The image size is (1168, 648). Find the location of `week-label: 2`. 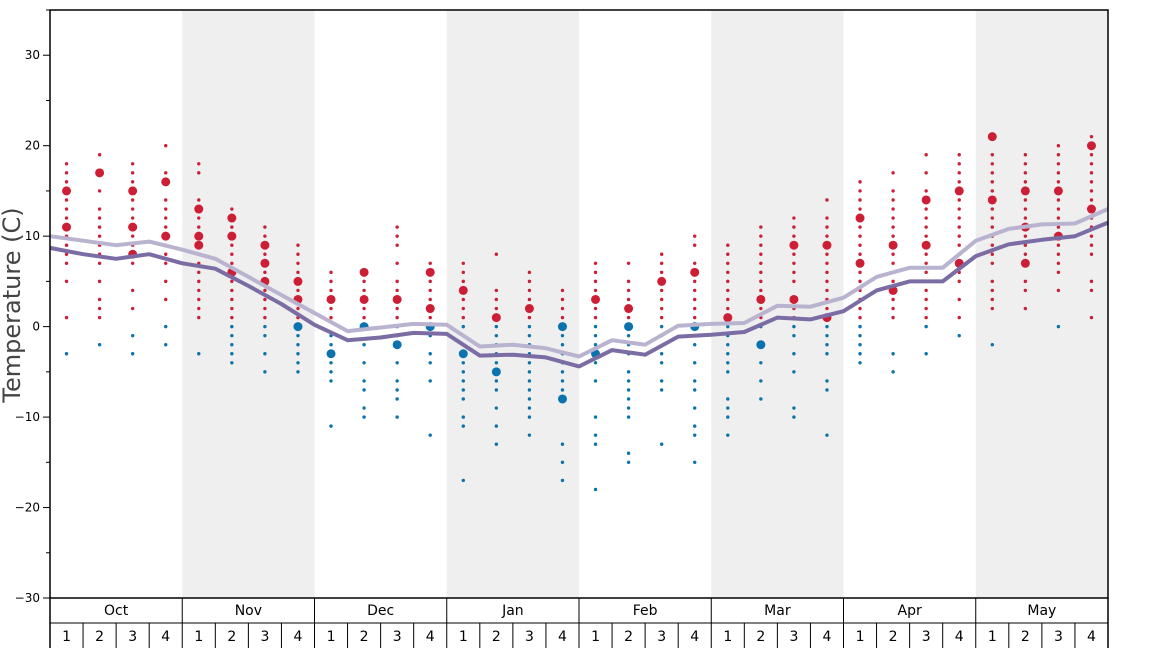

week-label: 2 is located at coordinates (893, 637).